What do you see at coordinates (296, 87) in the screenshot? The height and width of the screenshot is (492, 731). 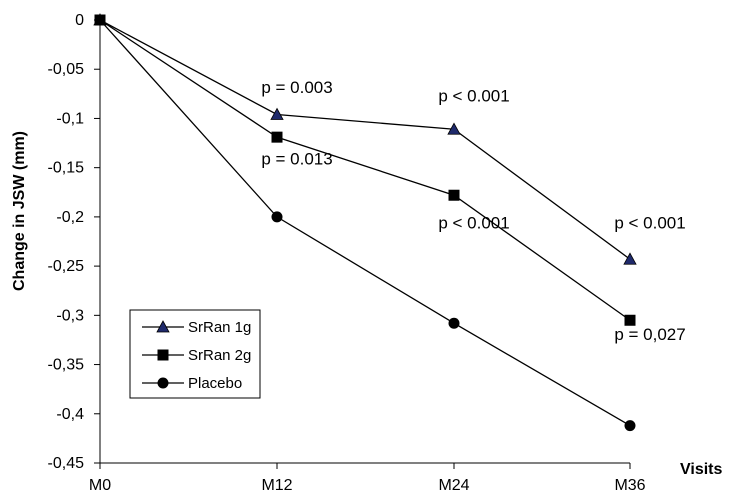 I see `p-value-annotation: p = 0.003` at bounding box center [296, 87].